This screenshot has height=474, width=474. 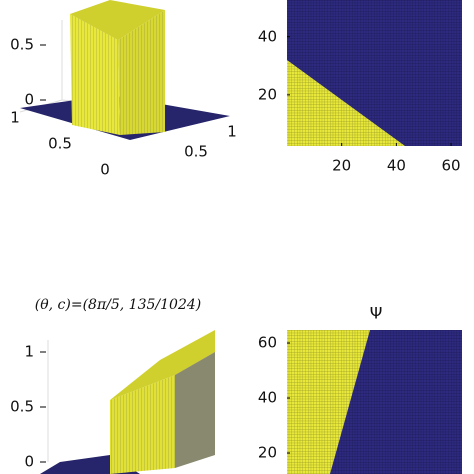 What do you see at coordinates (376, 313) in the screenshot?
I see `panel-title: Ψ` at bounding box center [376, 313].